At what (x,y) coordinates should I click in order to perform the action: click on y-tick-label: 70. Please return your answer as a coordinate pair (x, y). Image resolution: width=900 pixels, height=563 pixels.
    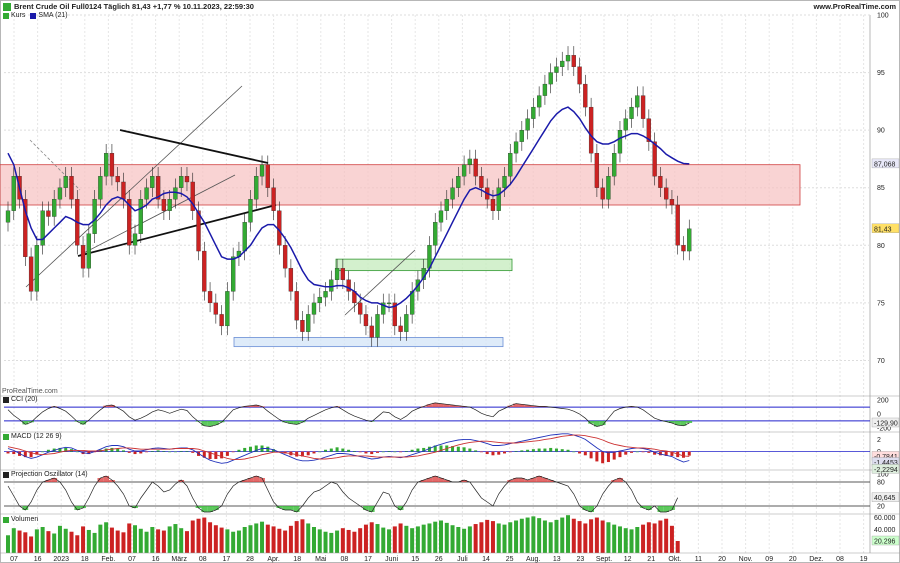
    Looking at the image, I should click on (881, 361).